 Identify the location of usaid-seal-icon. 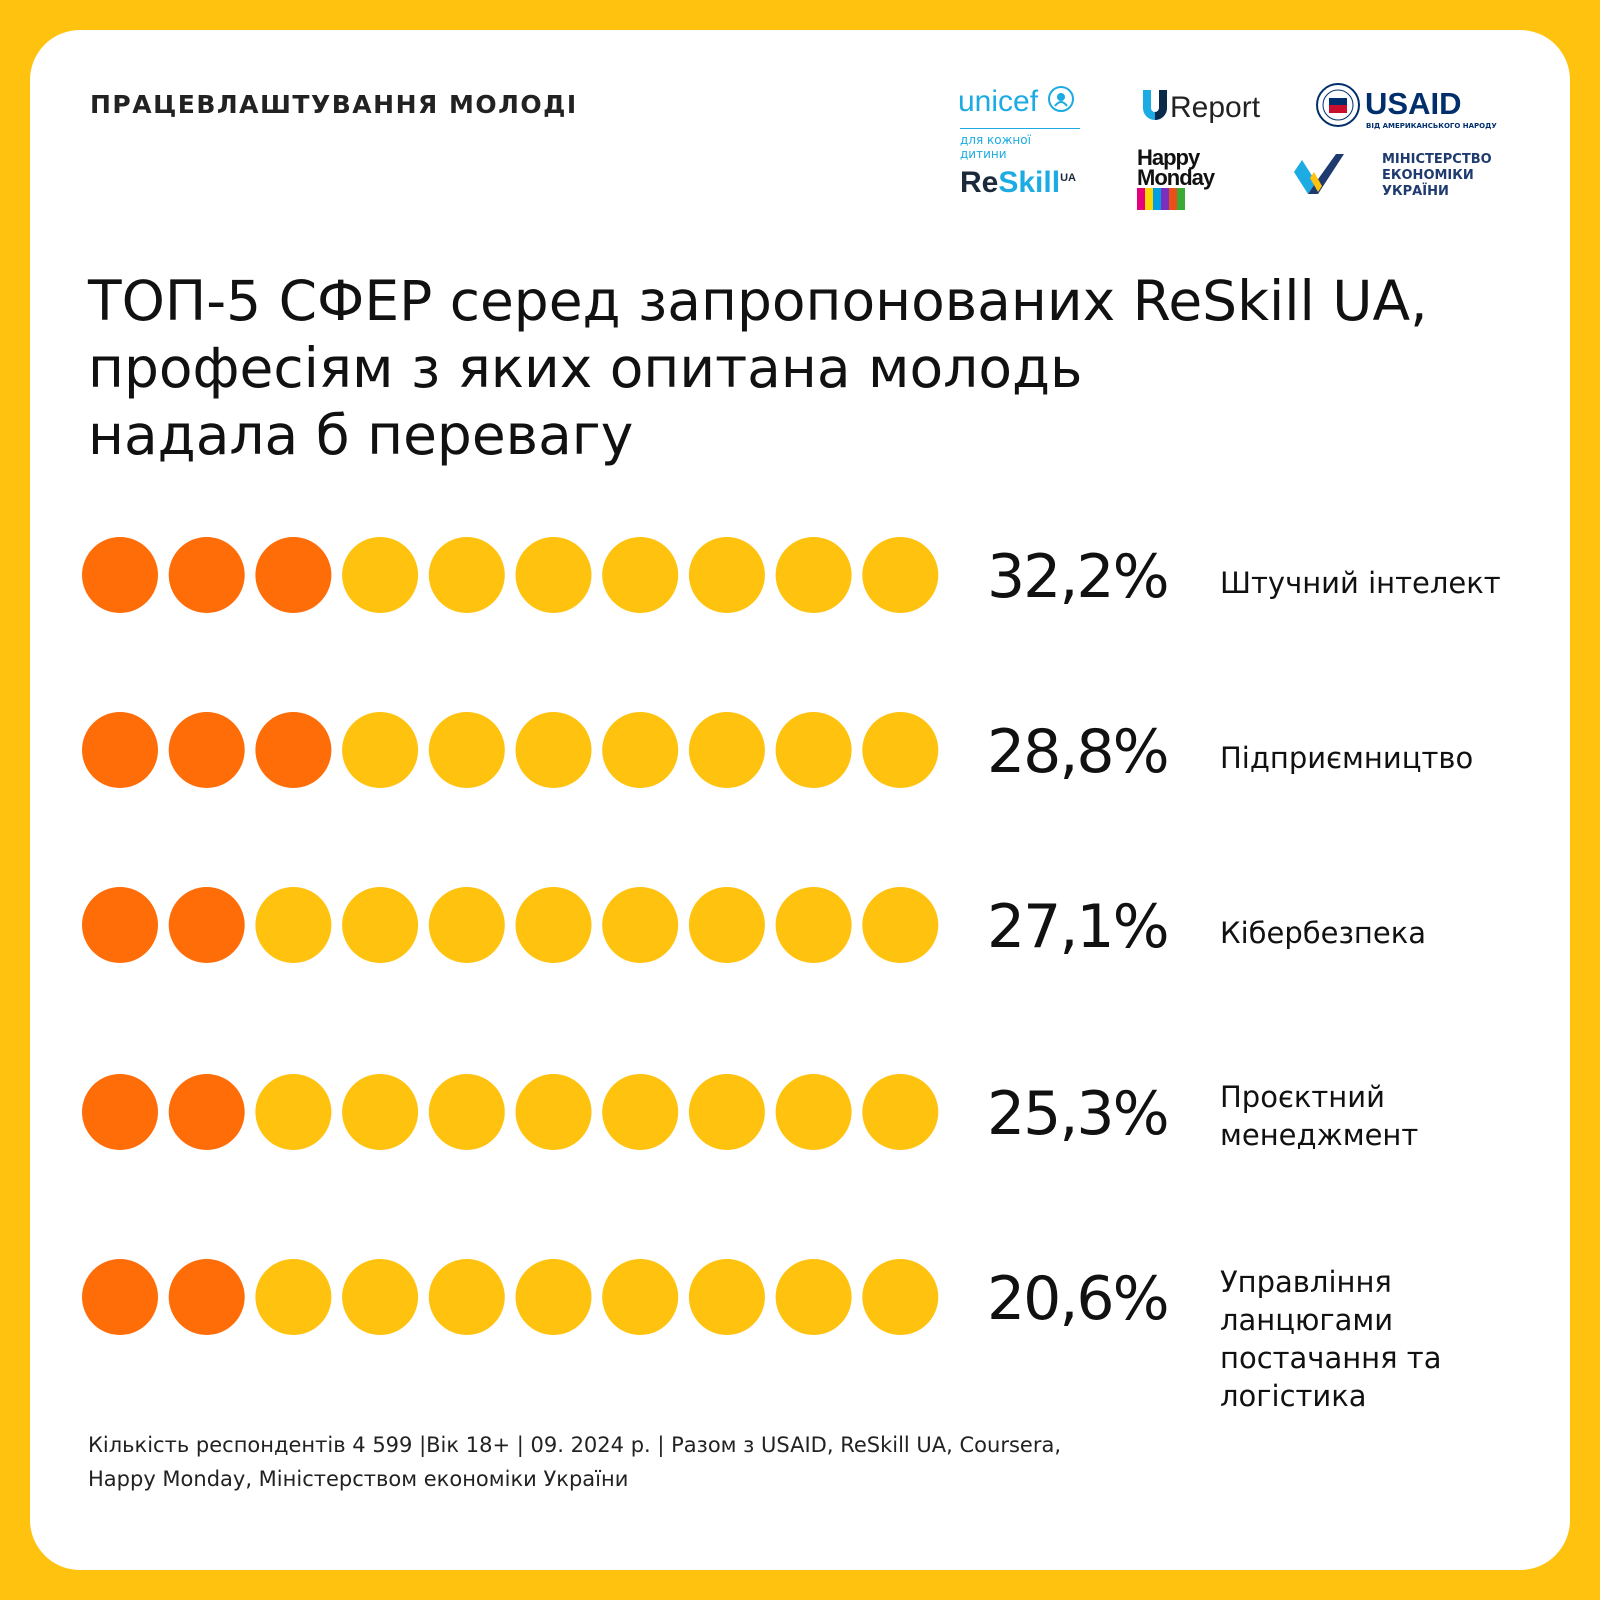
(1338, 105).